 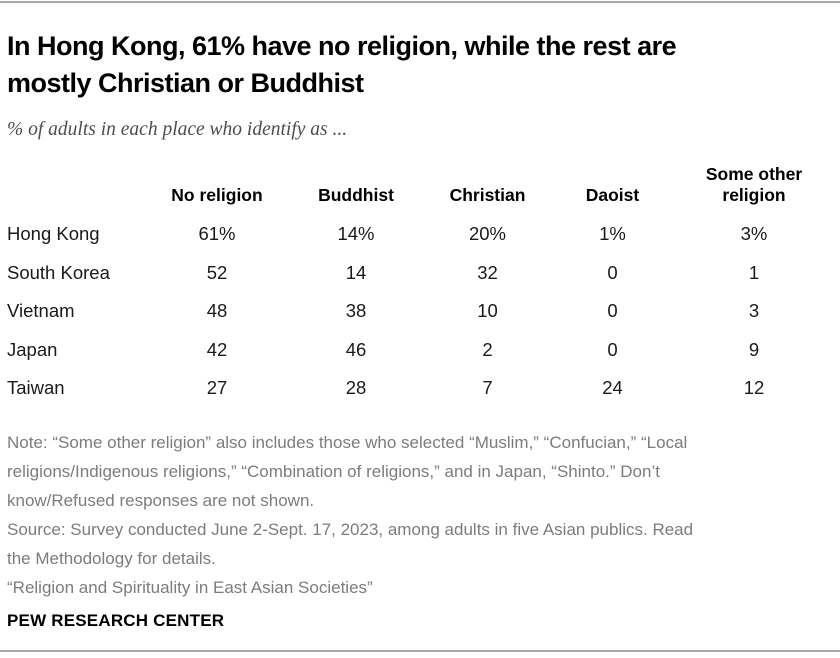 I want to click on cell-japan-buddhist: 46, so click(x=356, y=349).